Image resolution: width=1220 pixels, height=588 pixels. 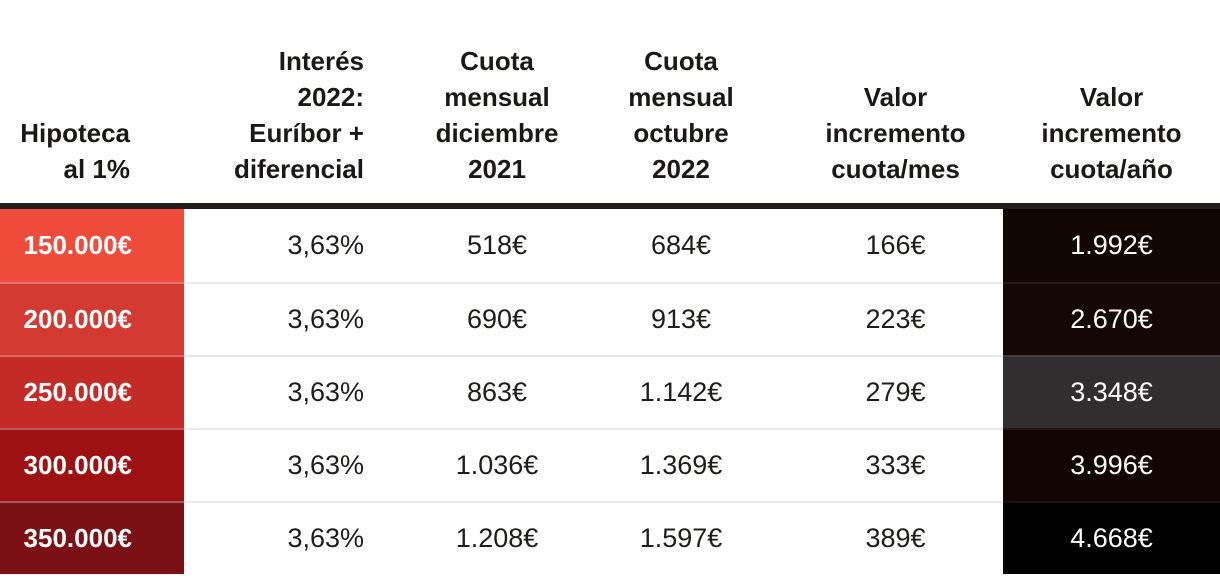 I want to click on header-incremento-ano: Valor incremento cuota/año, so click(x=1111, y=133).